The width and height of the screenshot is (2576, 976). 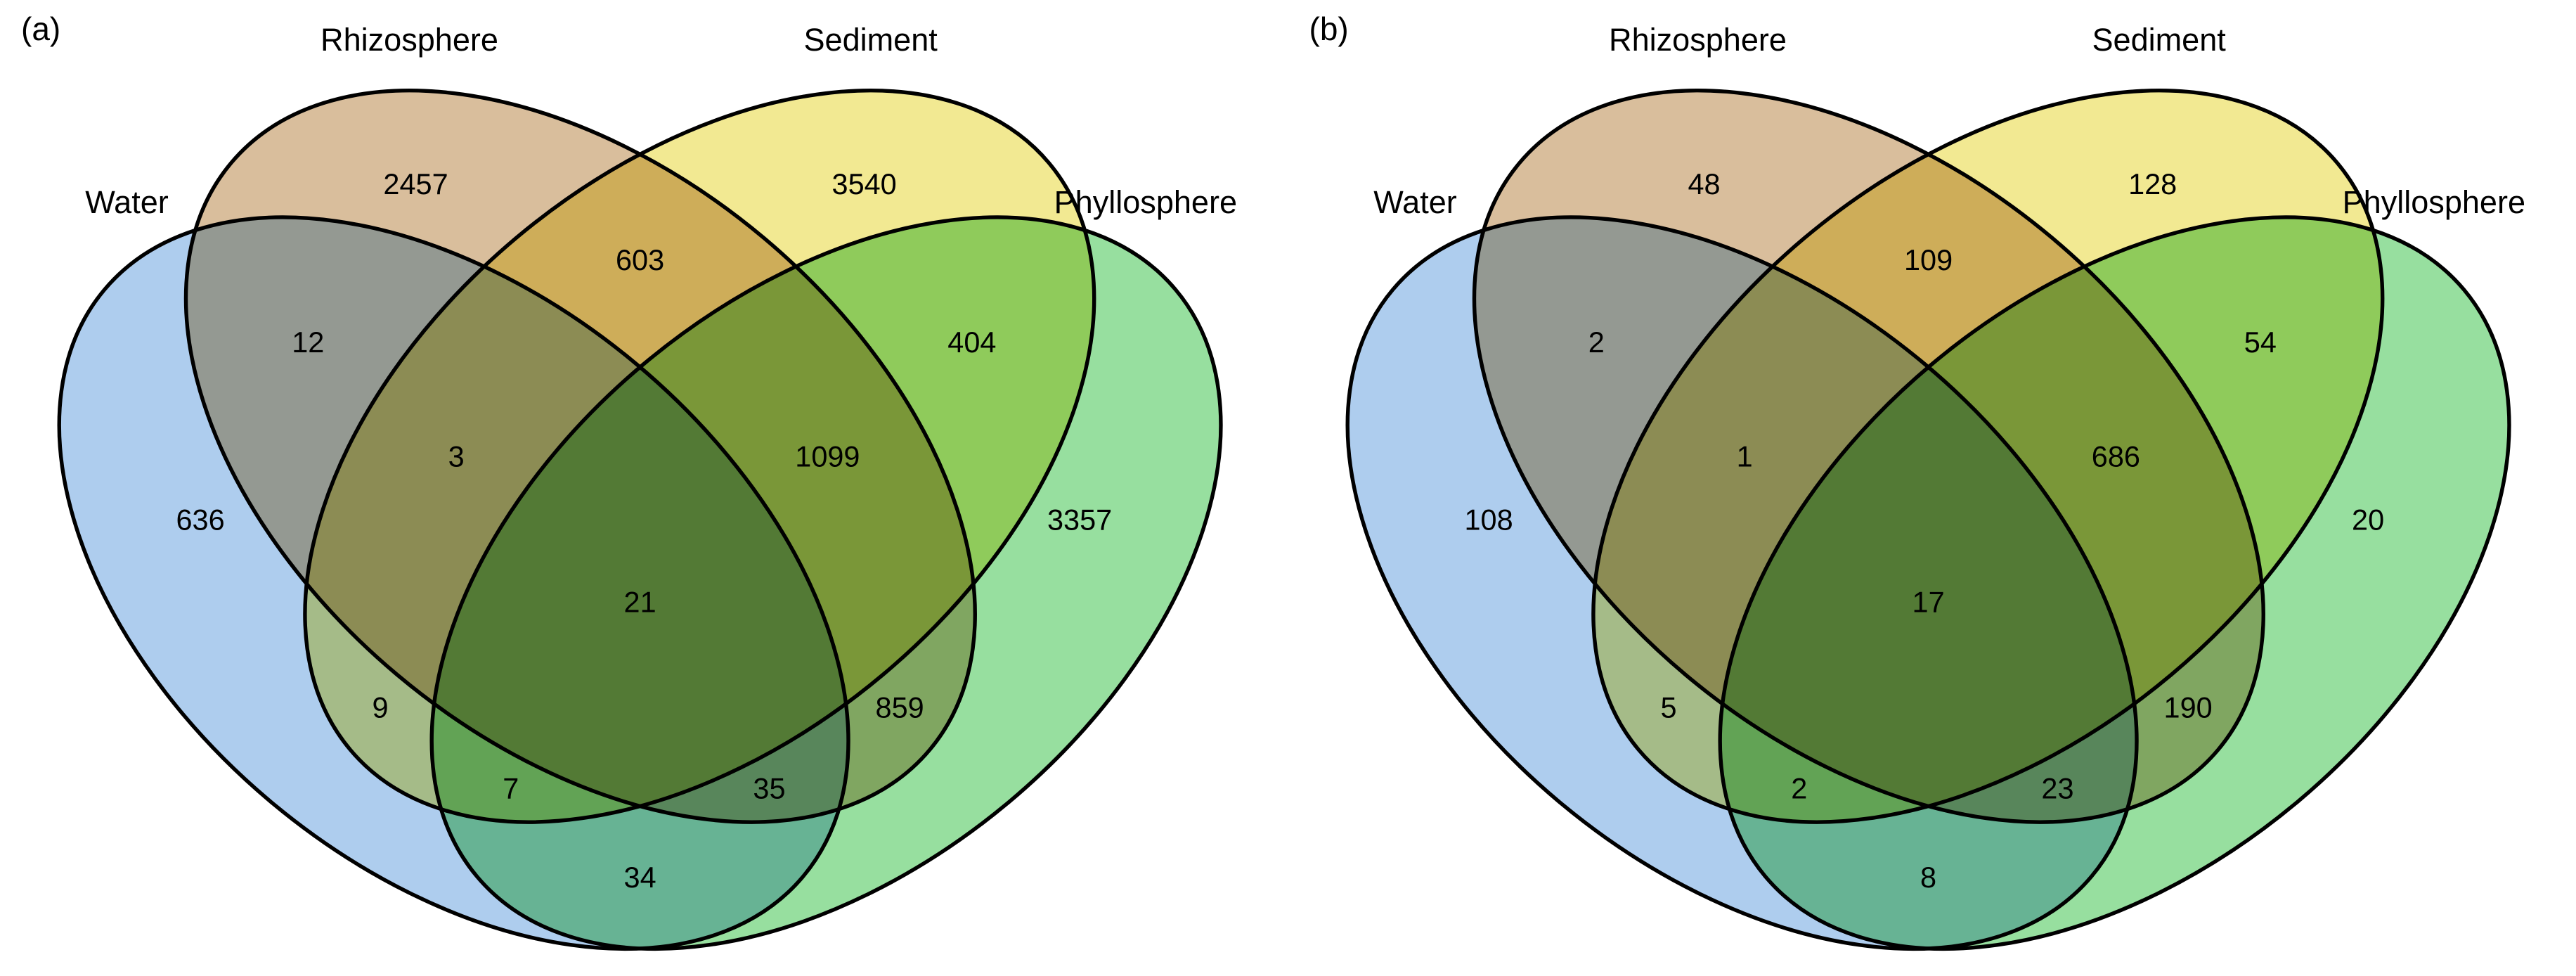 I want to click on count-rhizosphere-only: 48, so click(x=1704, y=183).